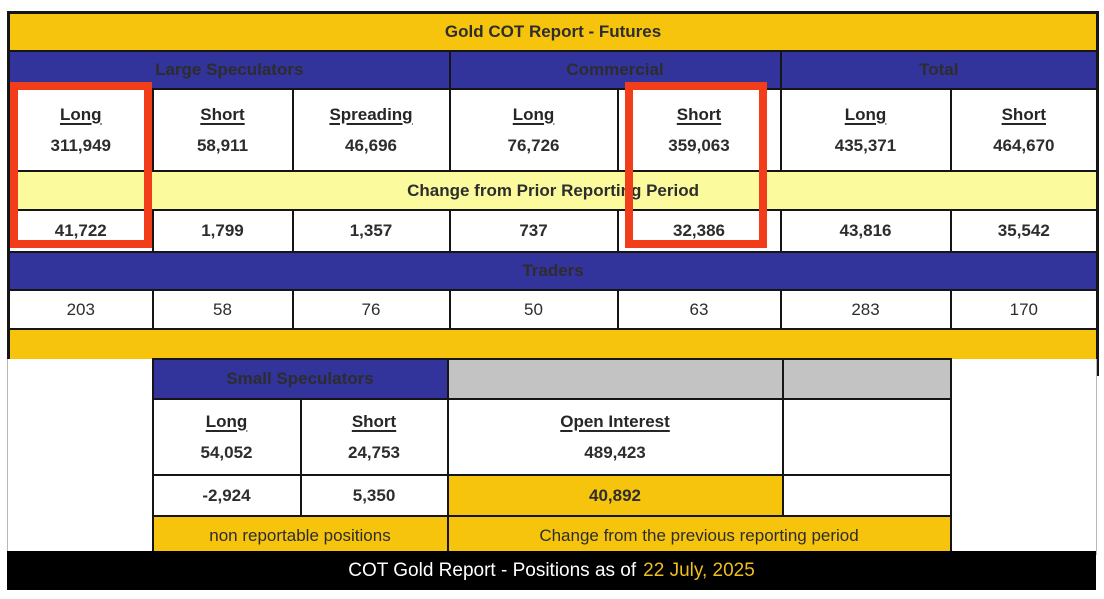 This screenshot has height=599, width=1104. What do you see at coordinates (371, 309) in the screenshot?
I see `ls-spreading-traders-cell: 76` at bounding box center [371, 309].